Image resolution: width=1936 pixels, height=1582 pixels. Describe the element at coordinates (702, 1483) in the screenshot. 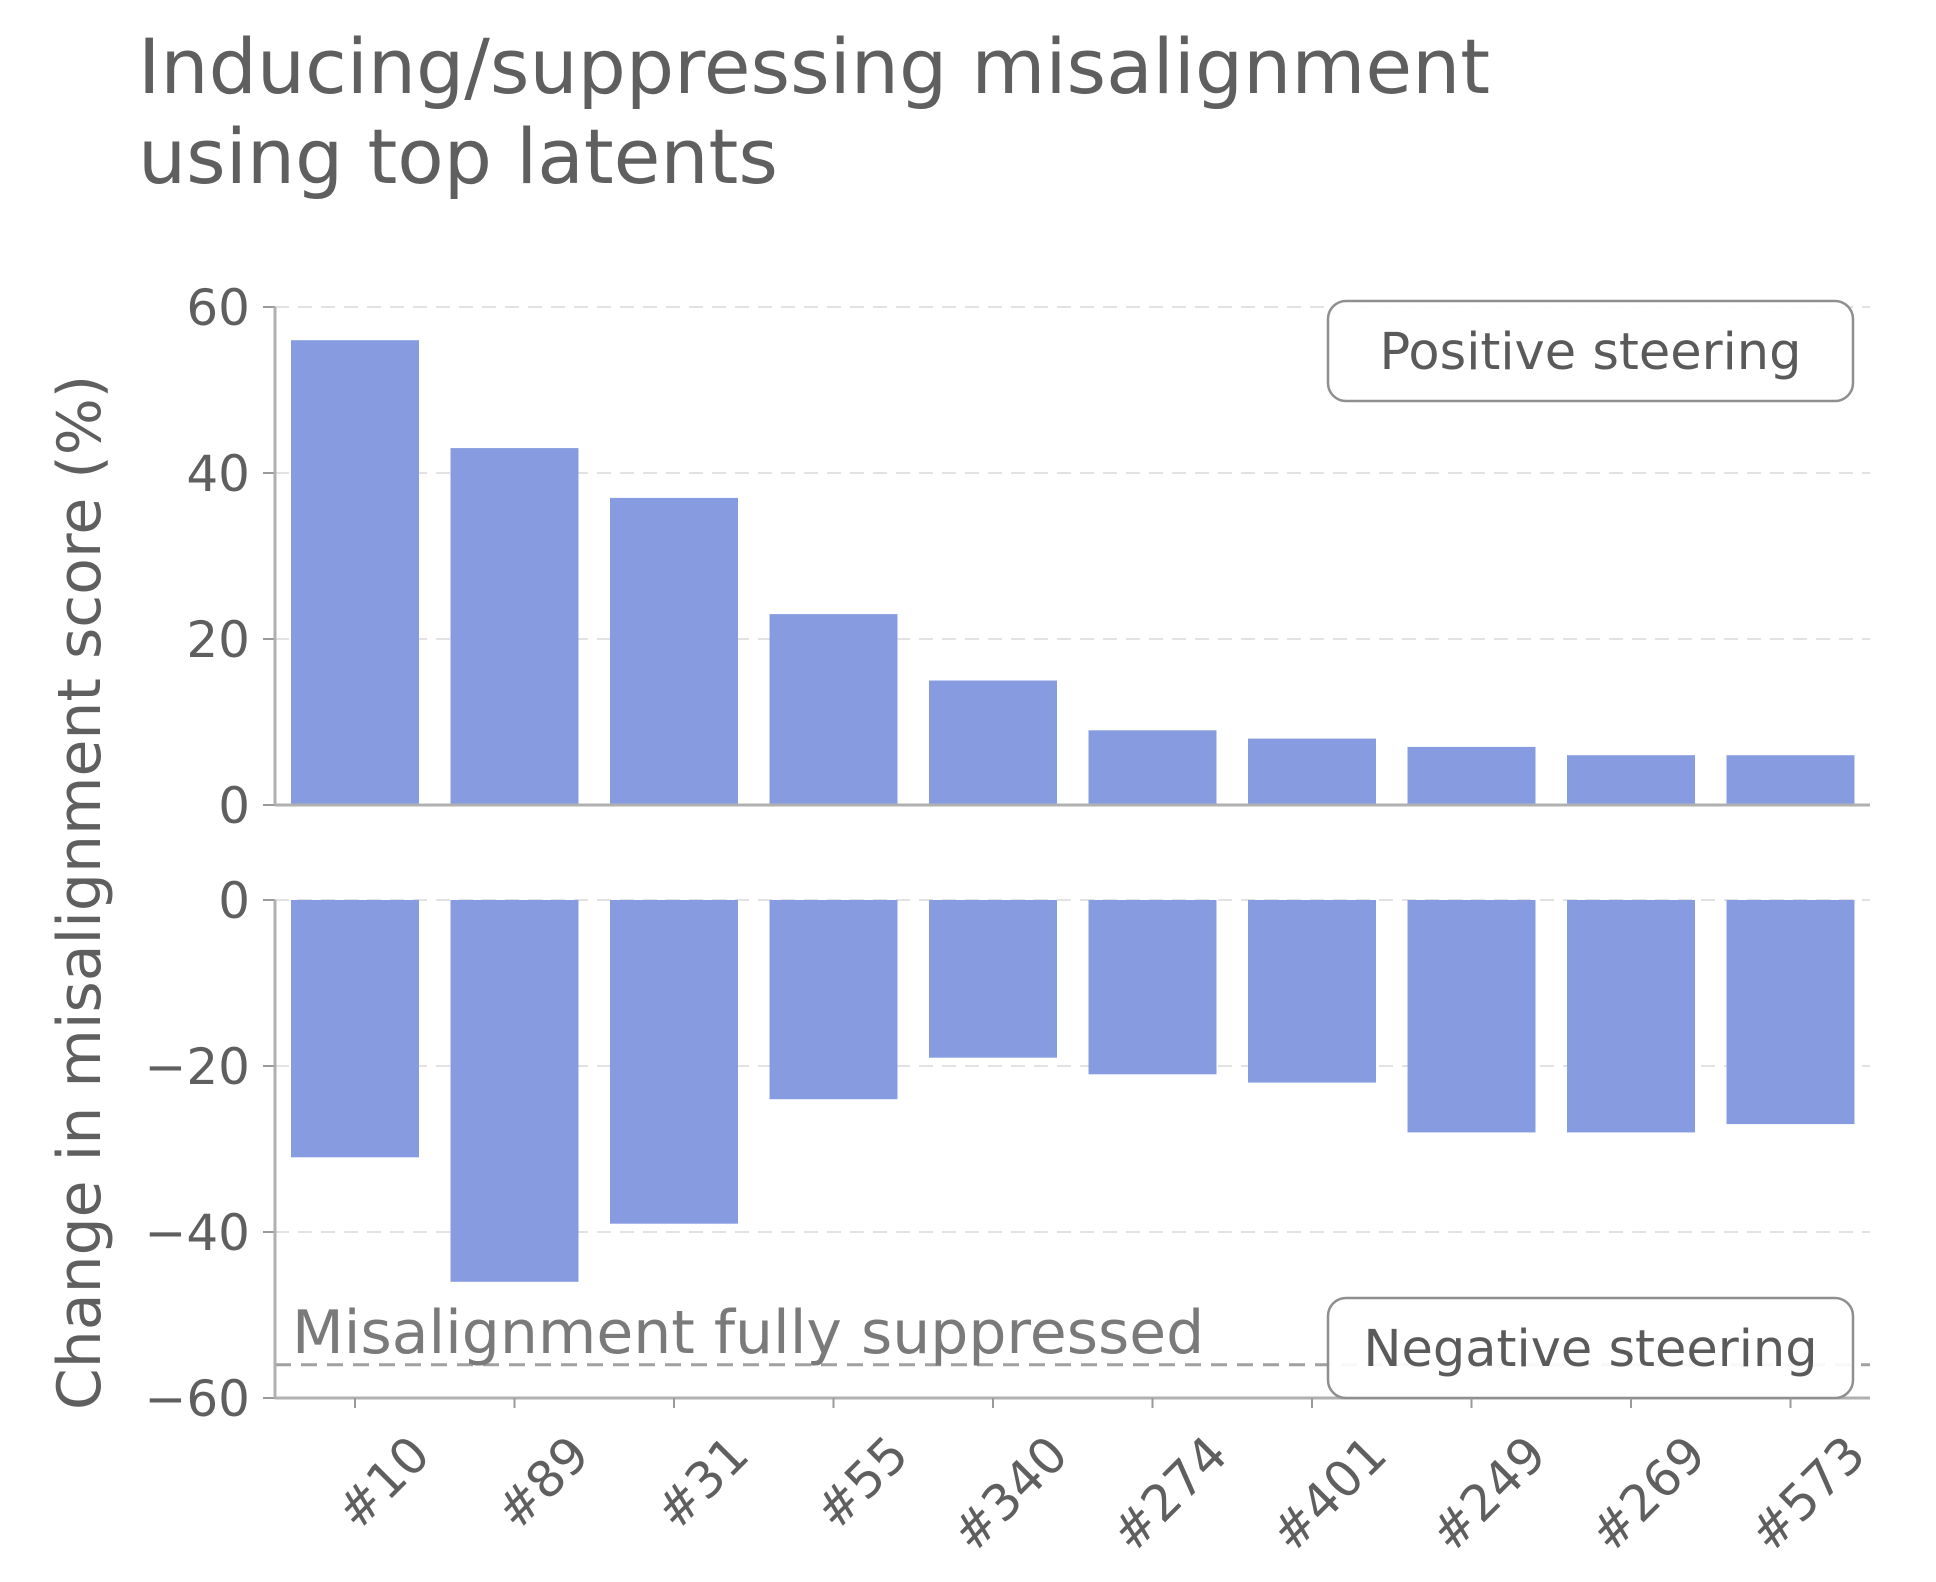

I see `x-tick-label: #31` at that location.